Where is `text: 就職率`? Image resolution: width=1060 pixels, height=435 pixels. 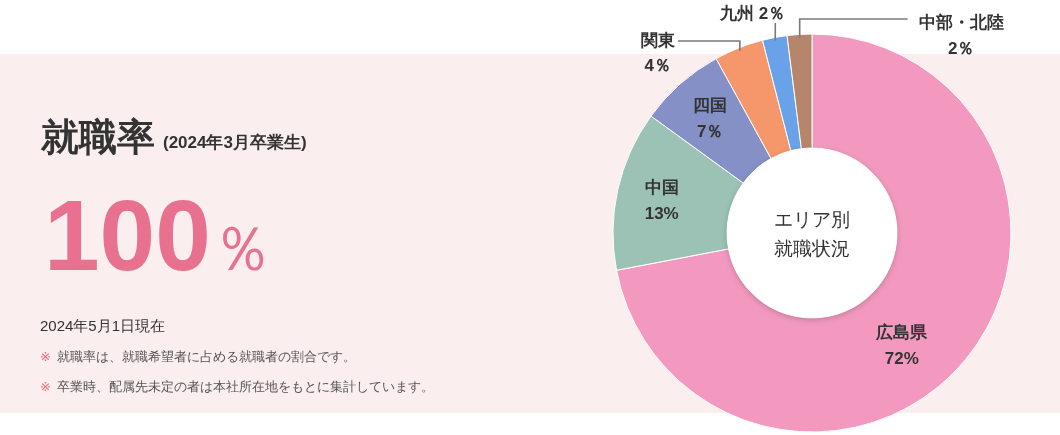
text: 就職率 is located at coordinates (97, 137).